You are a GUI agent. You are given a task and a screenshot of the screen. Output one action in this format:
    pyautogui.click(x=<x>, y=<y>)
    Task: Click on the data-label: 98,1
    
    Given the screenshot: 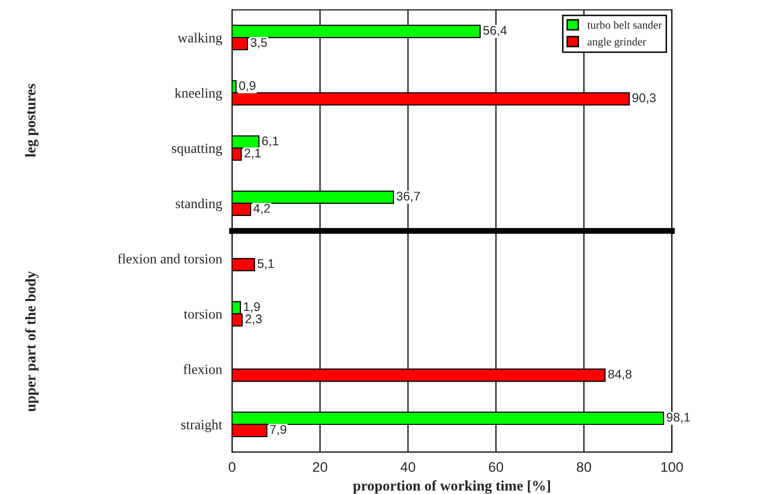 What is the action you would take?
    pyautogui.click(x=678, y=418)
    